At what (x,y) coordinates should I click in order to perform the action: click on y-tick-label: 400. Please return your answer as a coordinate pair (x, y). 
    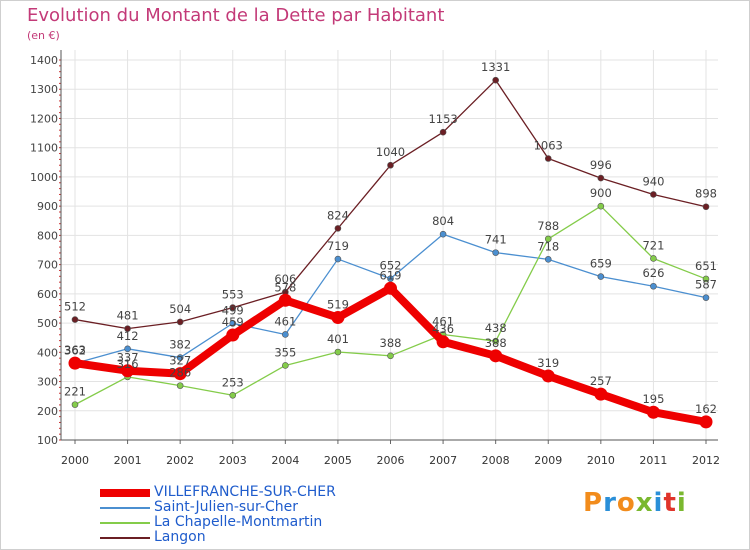
    Looking at the image, I should click on (47, 352).